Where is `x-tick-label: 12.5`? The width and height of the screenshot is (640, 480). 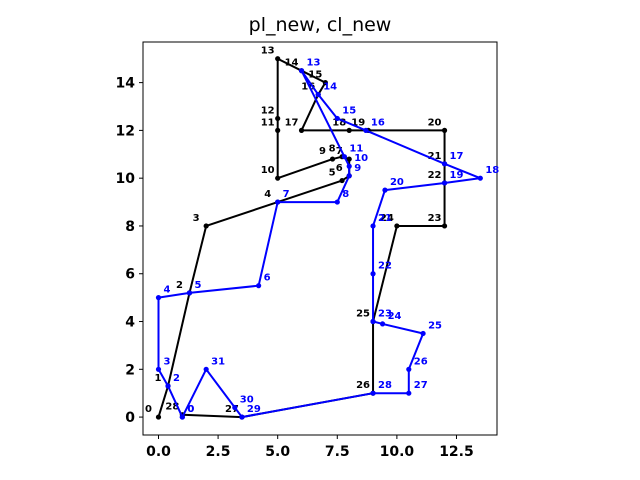 x-tick-label: 12.5 is located at coordinates (456, 452).